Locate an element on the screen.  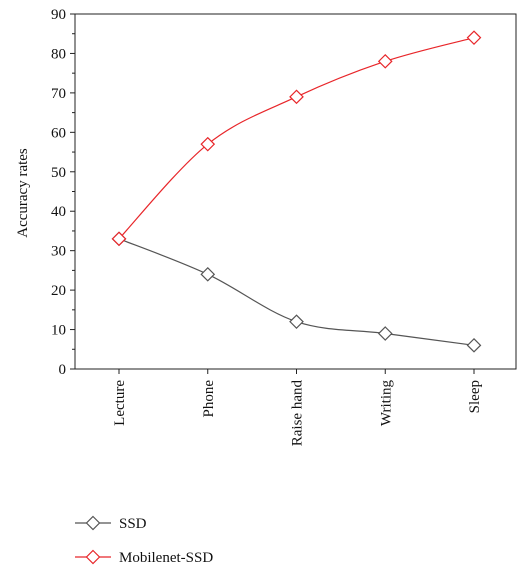
y-tick-label: 60 is located at coordinates (58, 133).